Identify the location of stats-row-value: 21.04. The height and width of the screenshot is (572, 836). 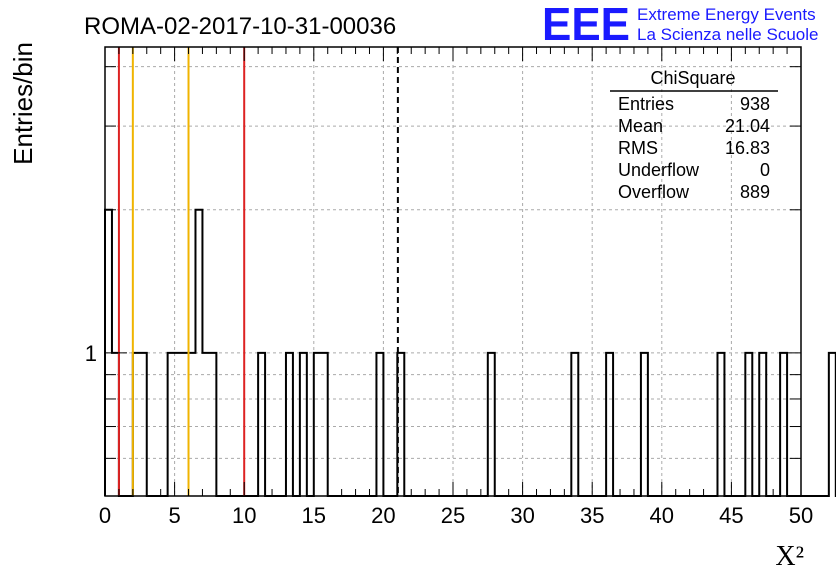
(747, 126).